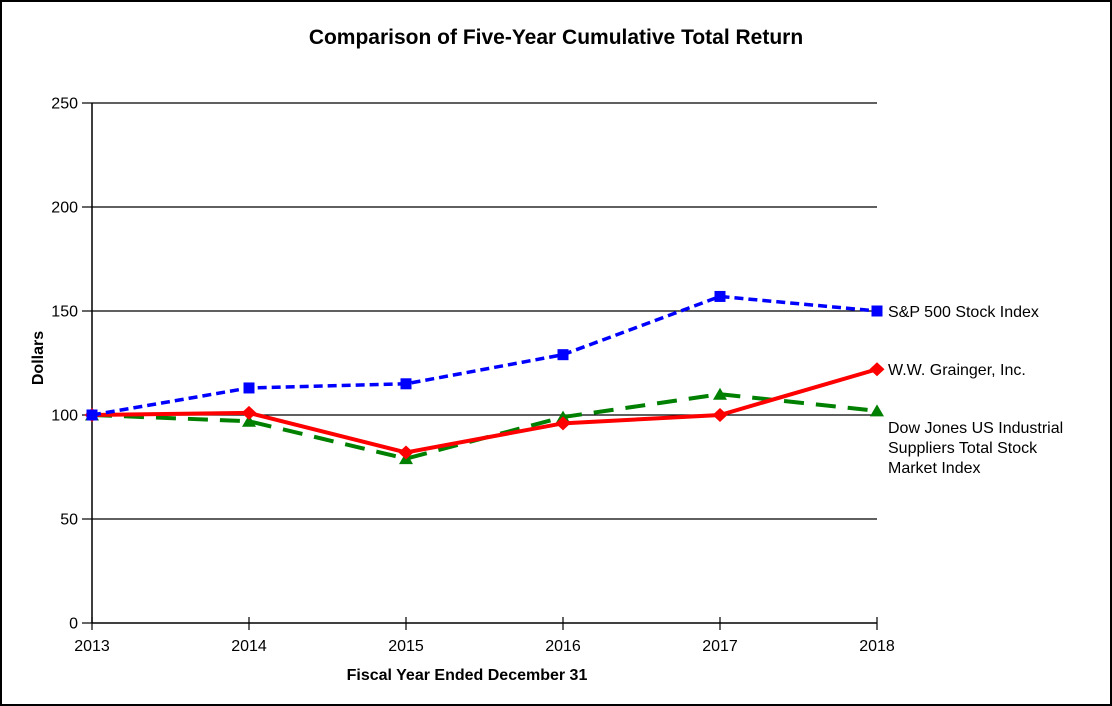 The width and height of the screenshot is (1112, 706). I want to click on legend-label-grainger: W.W. Grainger, Inc., so click(957, 370).